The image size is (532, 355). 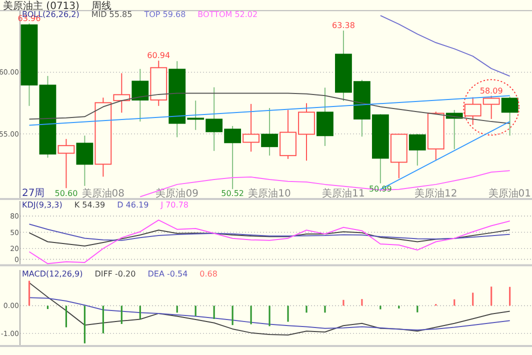 I want to click on x-tick-label: 美原油09, so click(x=177, y=194).